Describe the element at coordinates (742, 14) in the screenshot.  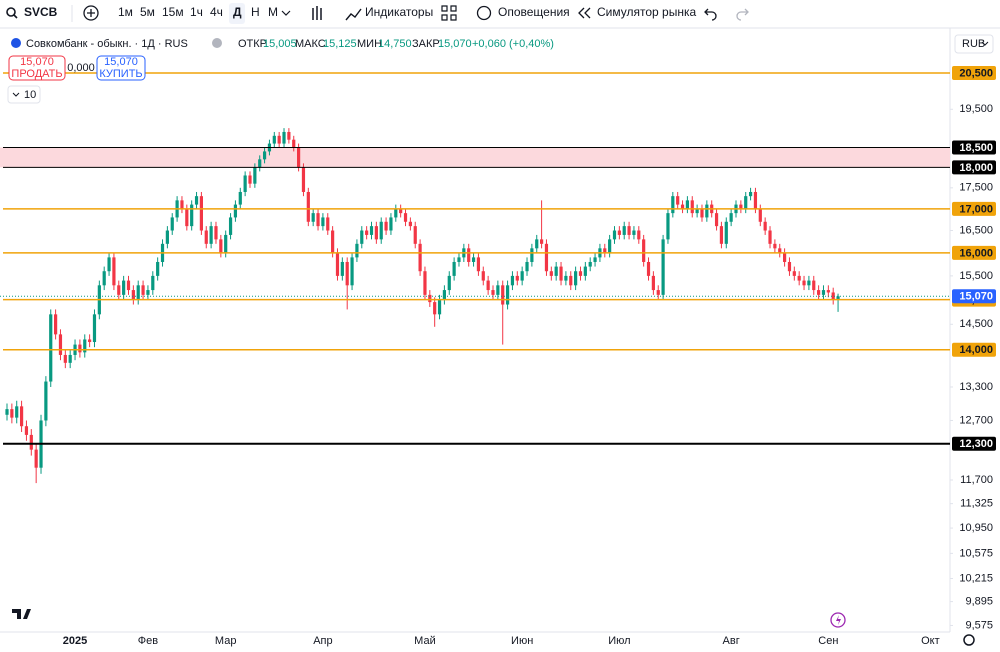
I see `redo` at that location.